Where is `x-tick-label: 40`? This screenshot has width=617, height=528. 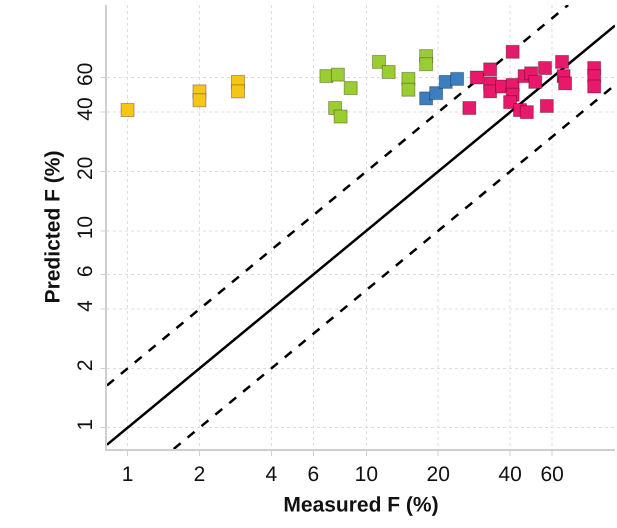 x-tick-label: 40 is located at coordinates (510, 474).